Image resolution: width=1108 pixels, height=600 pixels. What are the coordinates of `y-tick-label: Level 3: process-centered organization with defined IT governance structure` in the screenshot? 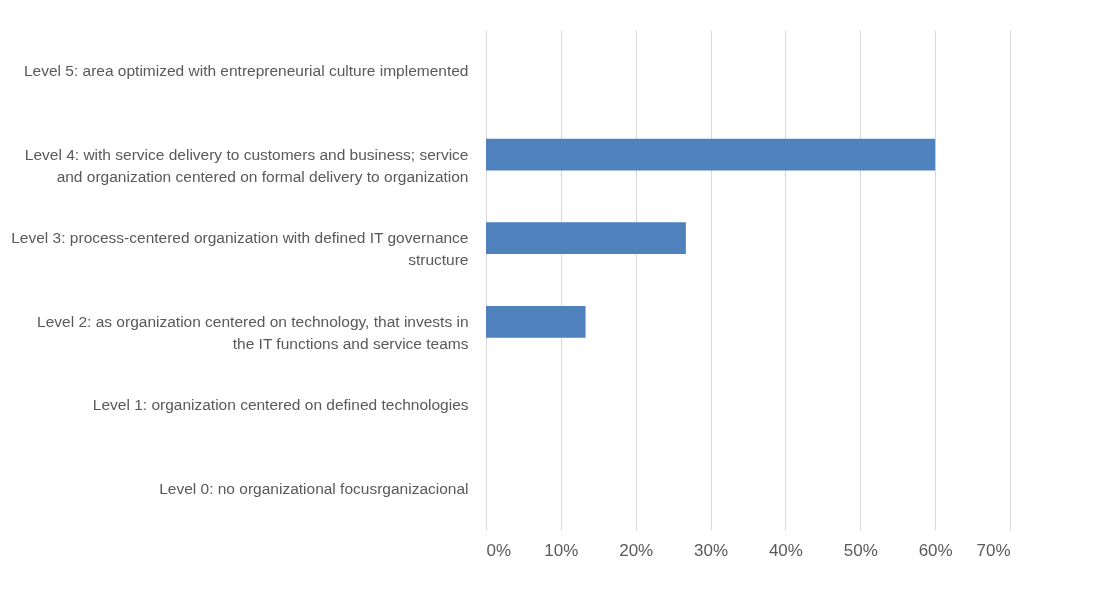 It's located at (240, 249).